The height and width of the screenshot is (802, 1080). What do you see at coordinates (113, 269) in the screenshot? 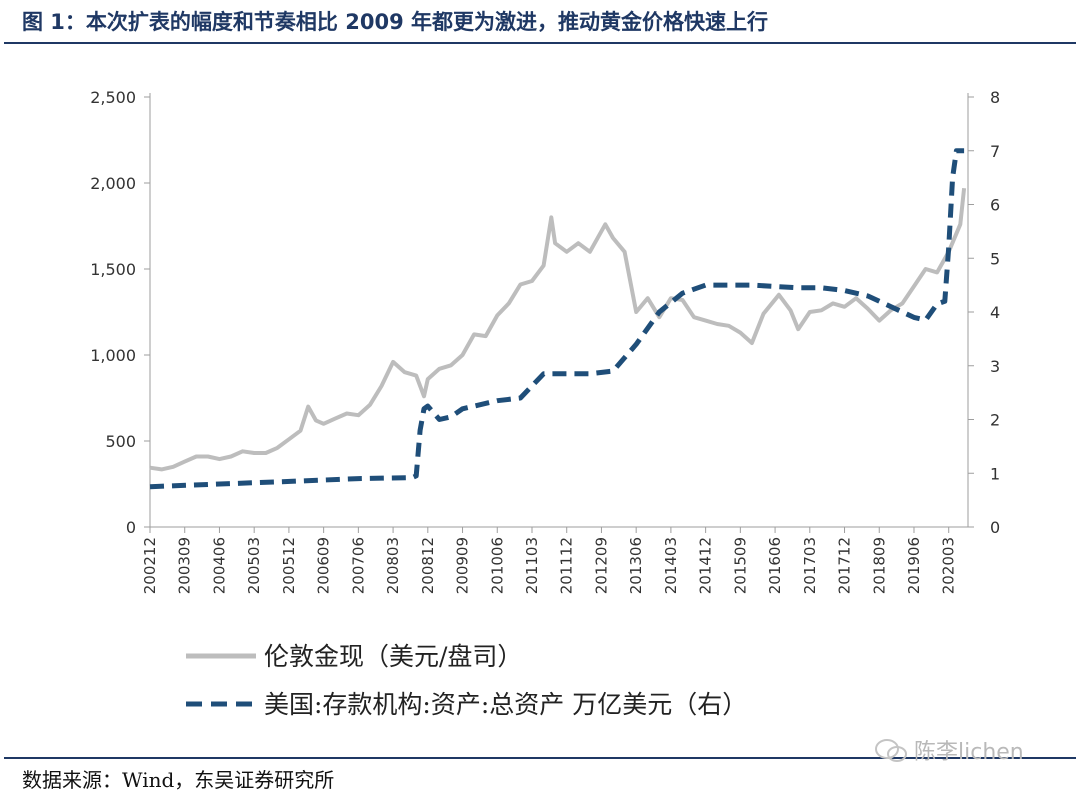
I see `y-left-tick-label: 1,500` at bounding box center [113, 269].